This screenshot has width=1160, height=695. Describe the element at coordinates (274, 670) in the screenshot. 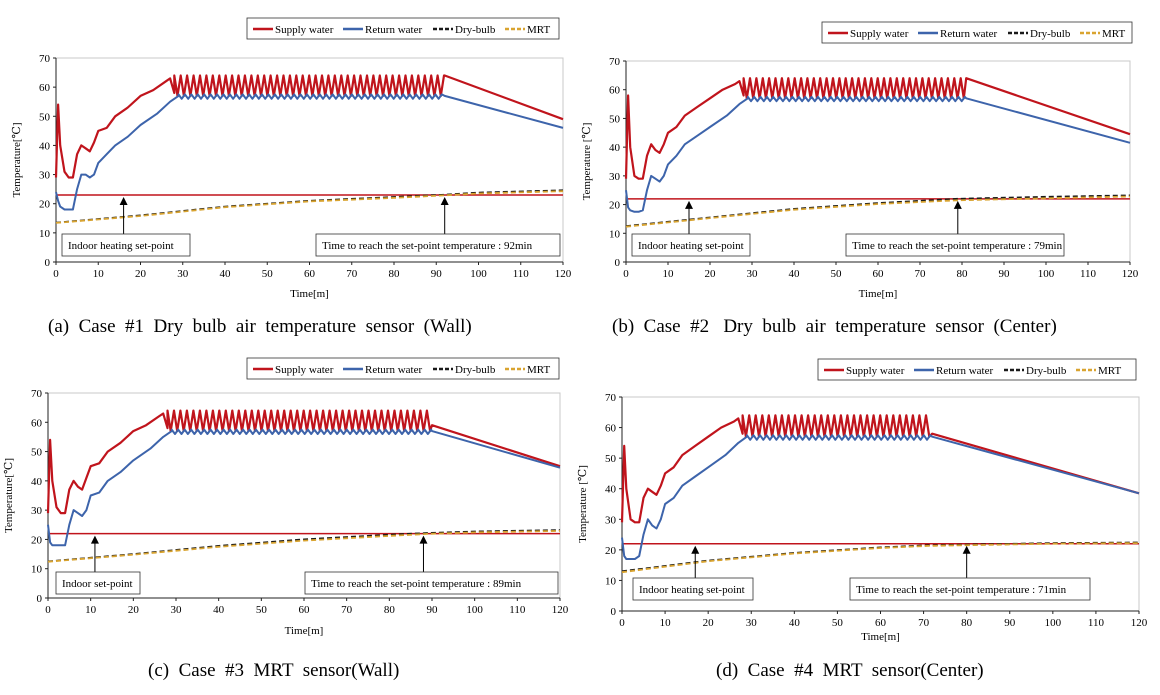

I see `caption-c: (c) Case #3 MRT sensor(Wall)` at that location.